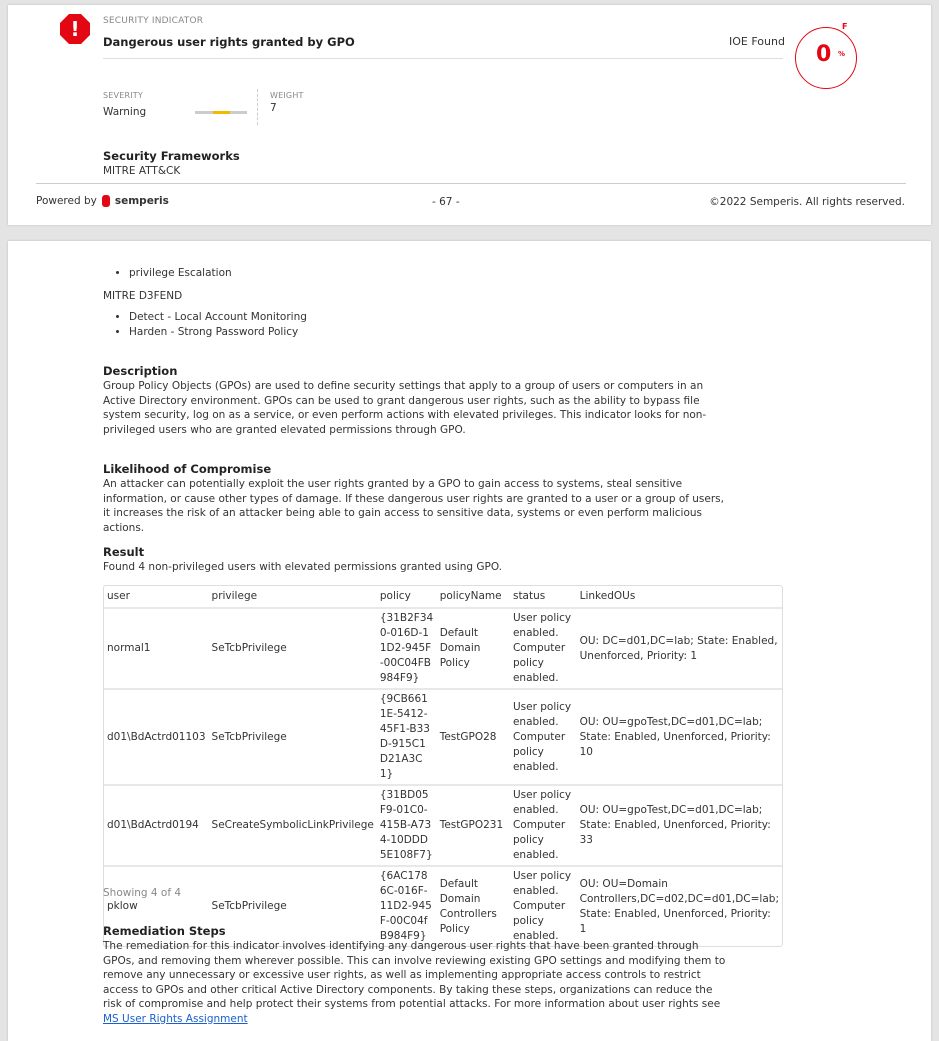 Image resolution: width=939 pixels, height=1041 pixels. Describe the element at coordinates (124, 552) in the screenshot. I see `result-title: Result` at that location.